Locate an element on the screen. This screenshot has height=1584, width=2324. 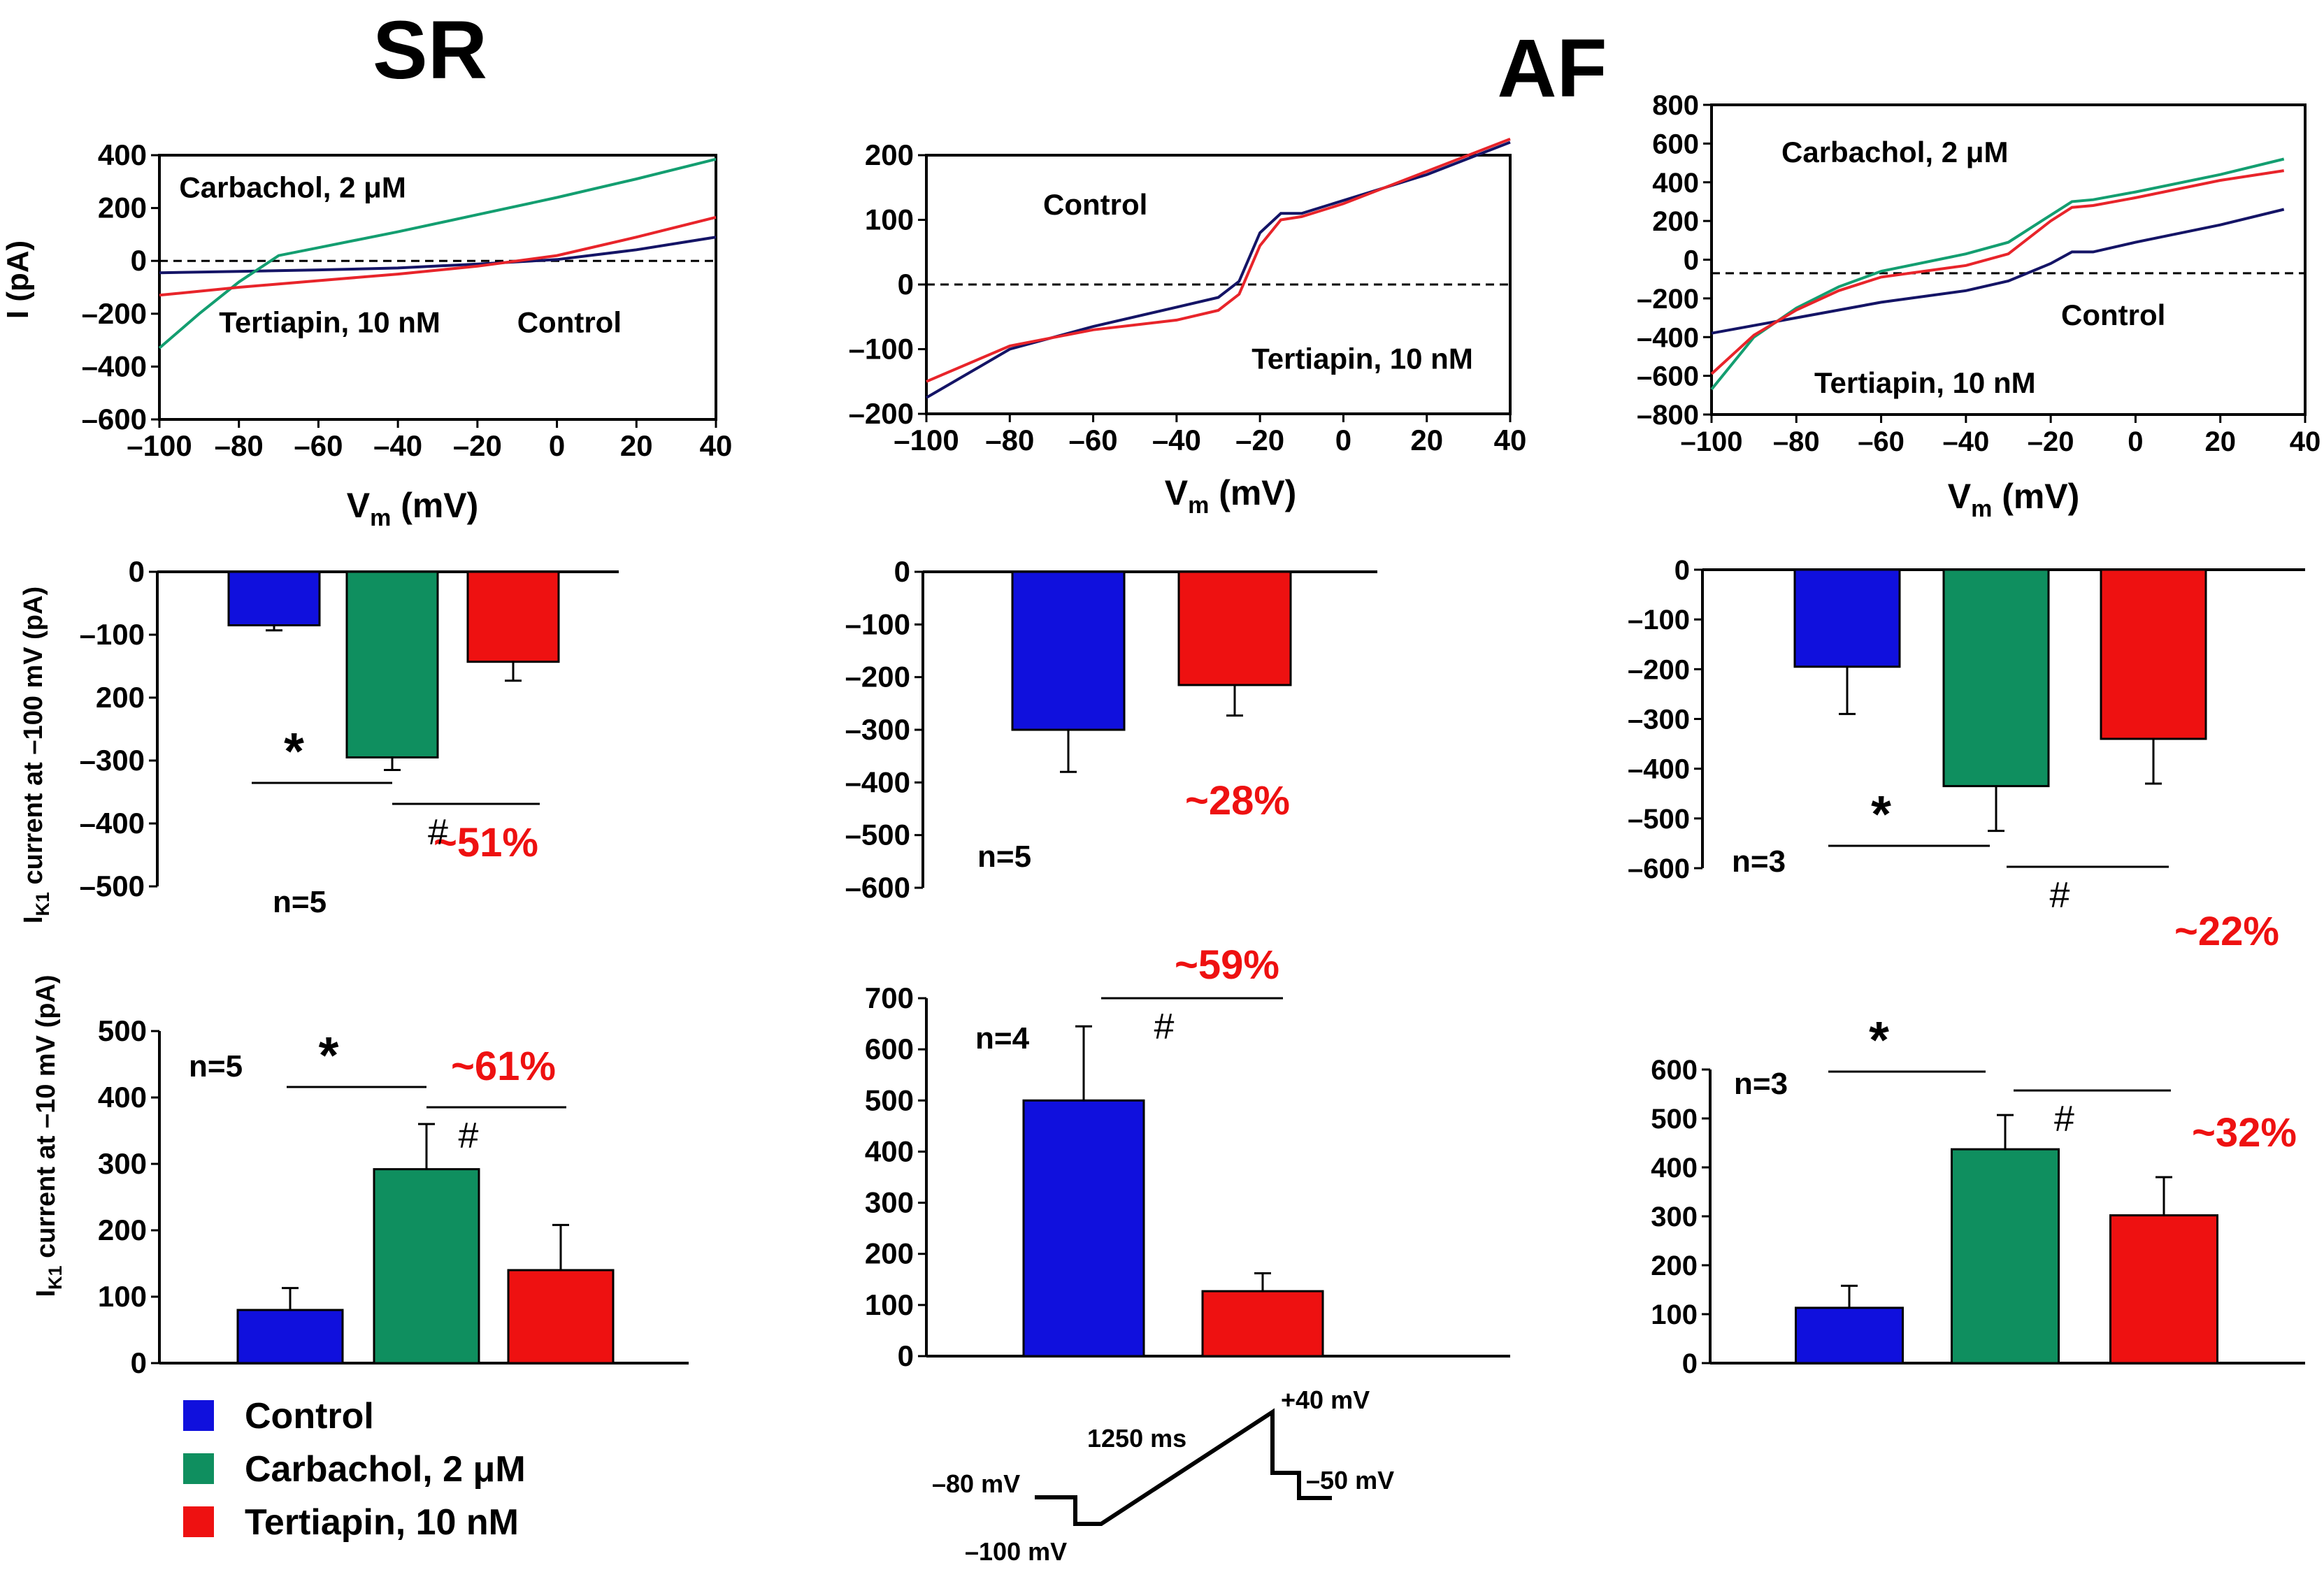
protocol-waveform is located at coordinates (1183, 1467).